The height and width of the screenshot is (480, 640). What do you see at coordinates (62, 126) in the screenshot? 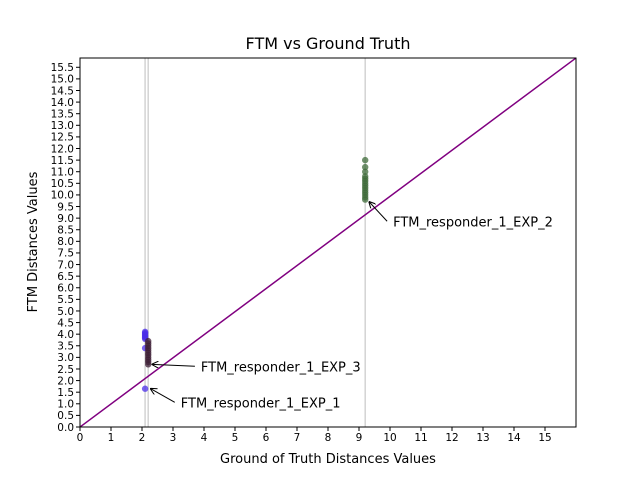
I see `y-tick-label: 13.0` at bounding box center [62, 126].